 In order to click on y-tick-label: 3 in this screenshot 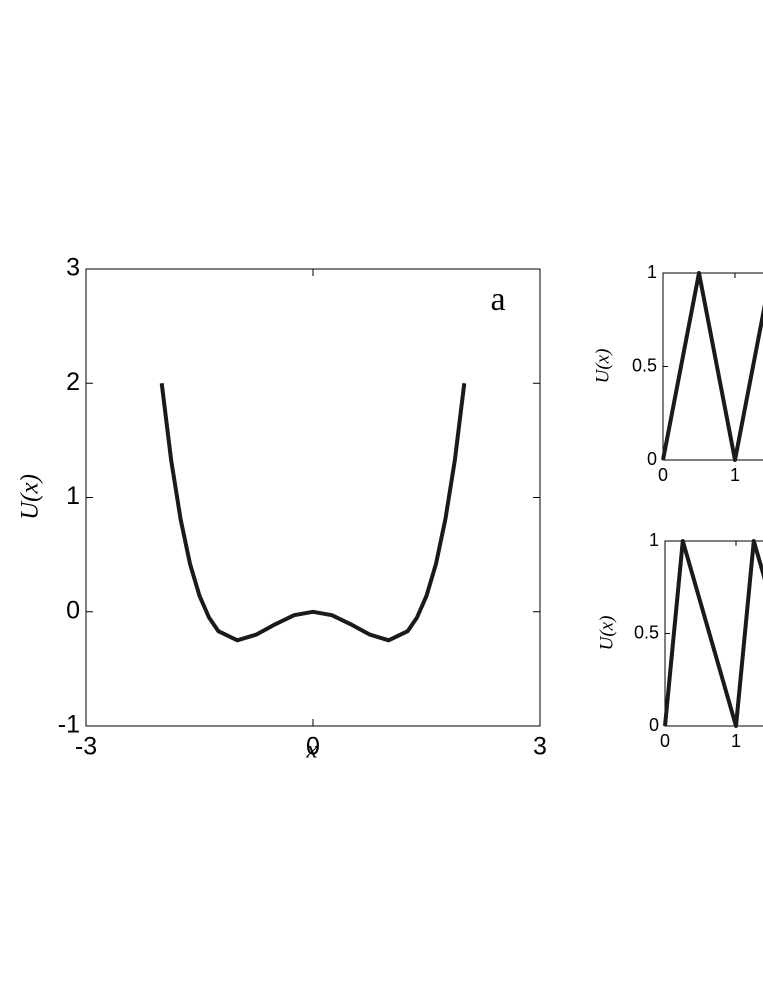, I will do `click(73, 268)`.